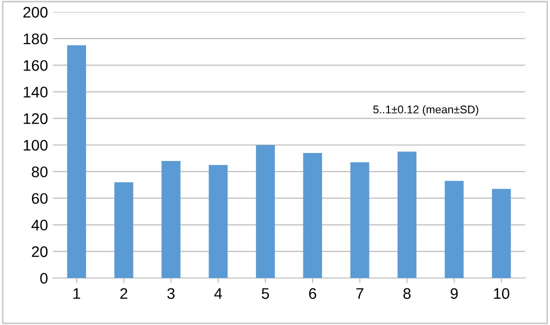 This screenshot has width=550, height=325. What do you see at coordinates (502, 293) in the screenshot?
I see `x-tick-label: 10` at bounding box center [502, 293].